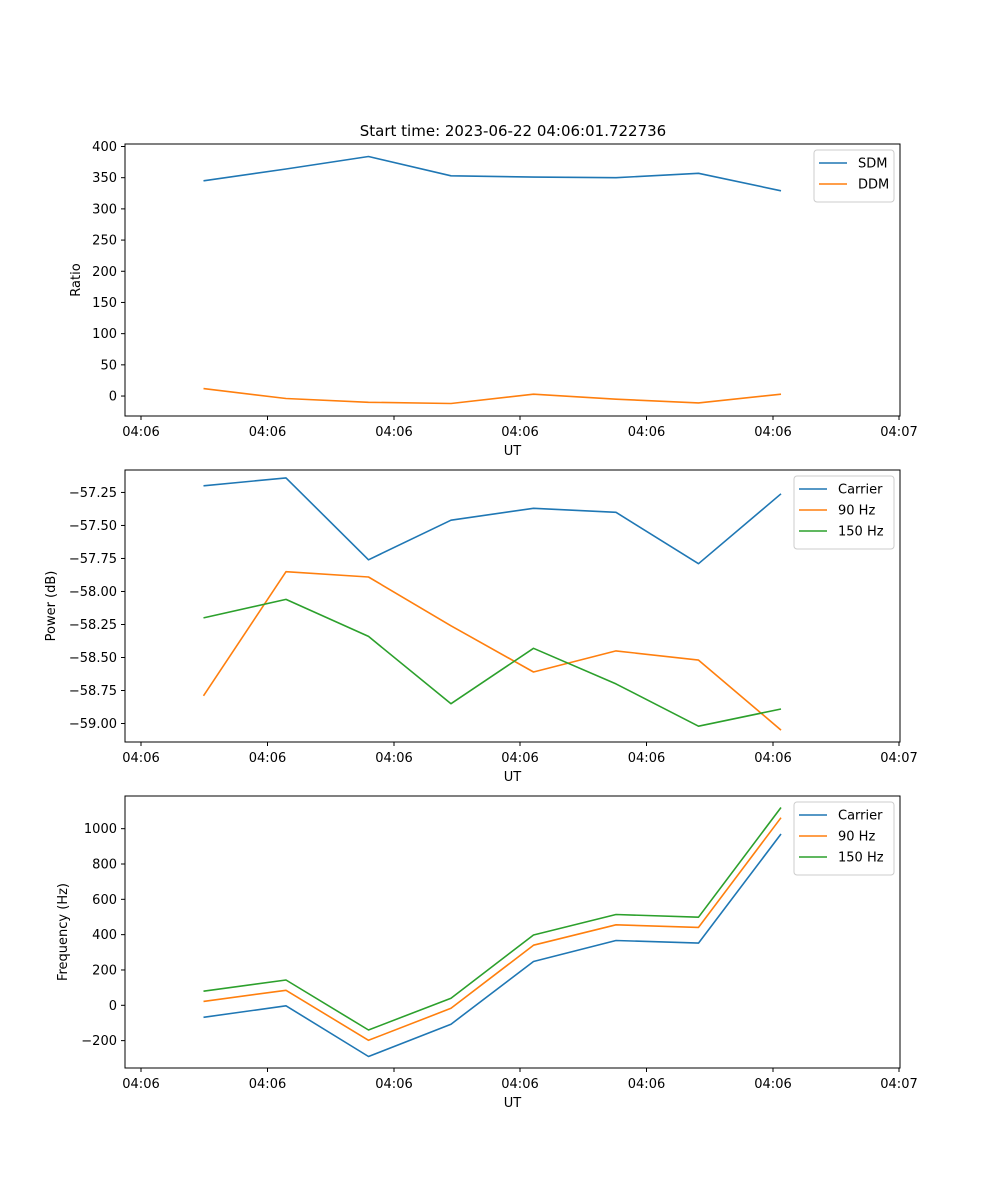  What do you see at coordinates (104, 334) in the screenshot?
I see `y-tick-label: 100` at bounding box center [104, 334].